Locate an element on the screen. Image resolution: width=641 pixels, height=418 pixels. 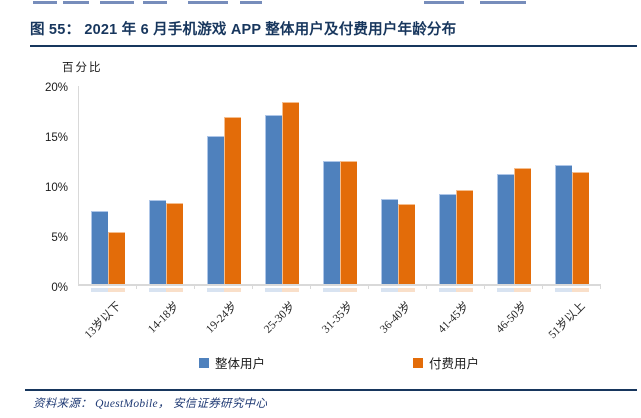
bar-整体用户-25-30岁 is located at coordinates (273, 199).